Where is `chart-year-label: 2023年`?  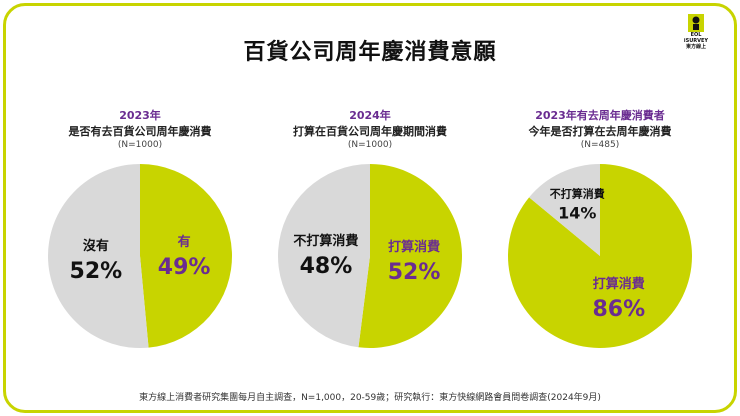
chart-year-label: 2023年 is located at coordinates (140, 115).